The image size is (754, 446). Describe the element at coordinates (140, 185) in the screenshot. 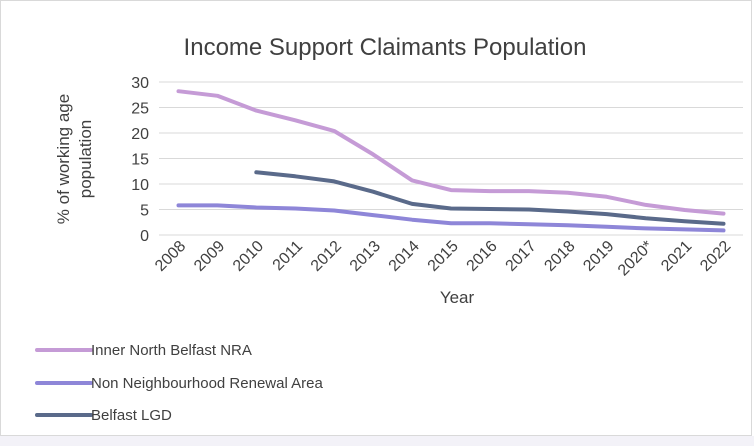

I see `y-tick-label: 10` at that location.